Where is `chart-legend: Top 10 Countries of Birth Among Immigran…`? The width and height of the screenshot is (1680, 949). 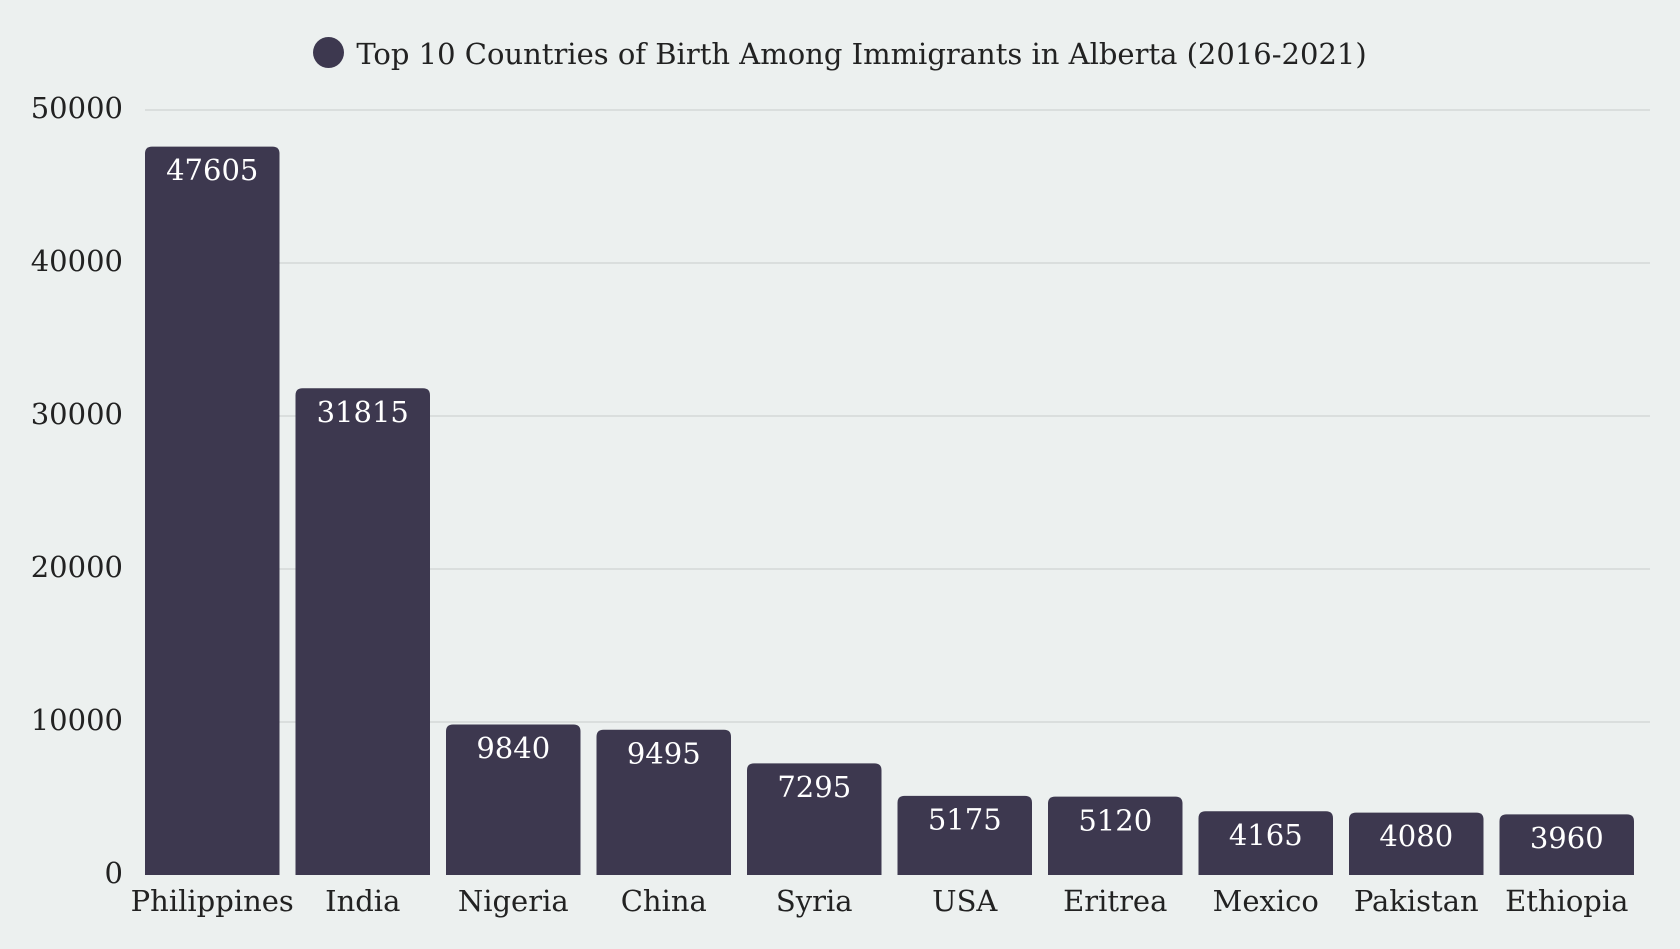
chart-legend: Top 10 Countries of Birth Among Immigran… is located at coordinates (840, 53).